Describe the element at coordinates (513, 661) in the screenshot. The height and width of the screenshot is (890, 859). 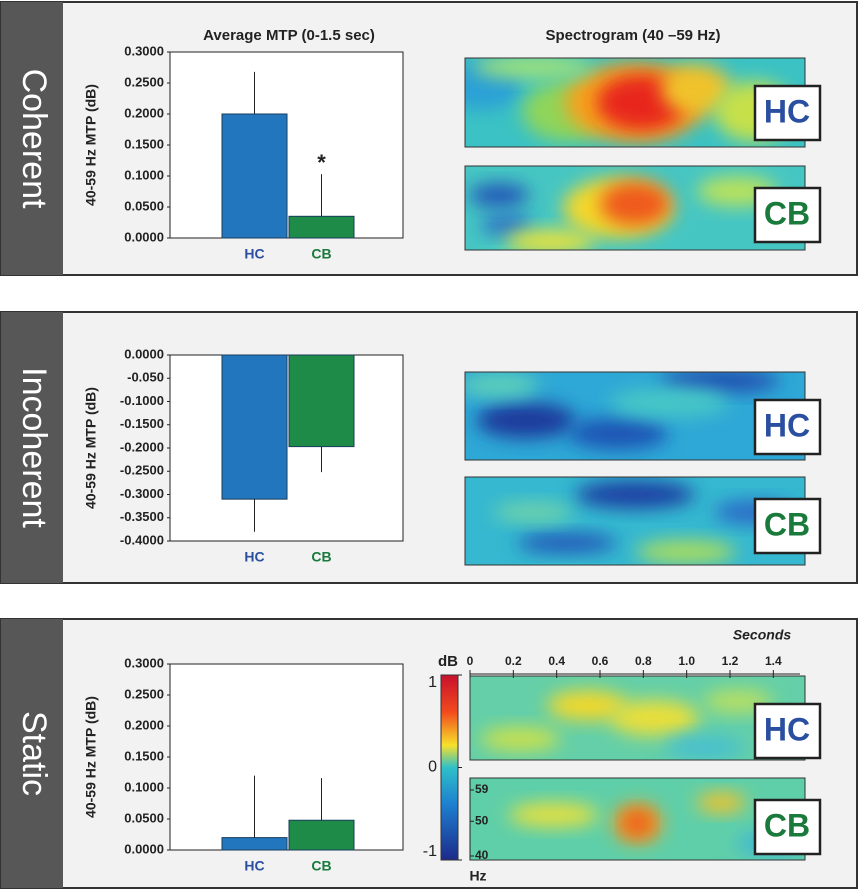
I see `x-tick-label: 0.2` at that location.